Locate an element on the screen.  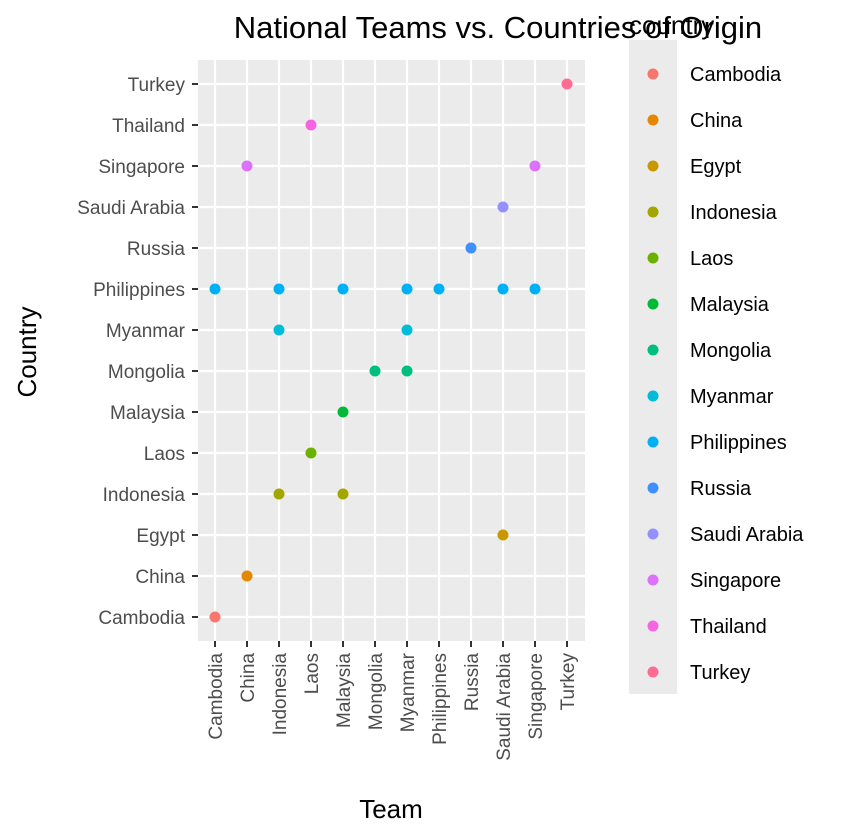
legend-title: country is located at coordinates (671, 25).